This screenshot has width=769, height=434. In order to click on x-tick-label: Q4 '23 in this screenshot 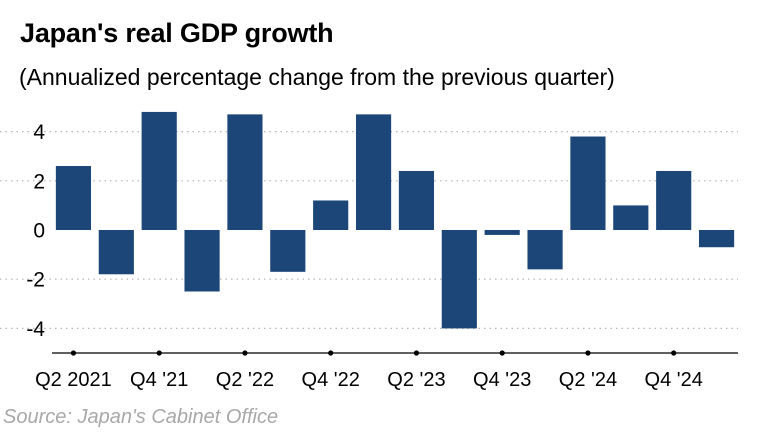, I will do `click(502, 380)`.